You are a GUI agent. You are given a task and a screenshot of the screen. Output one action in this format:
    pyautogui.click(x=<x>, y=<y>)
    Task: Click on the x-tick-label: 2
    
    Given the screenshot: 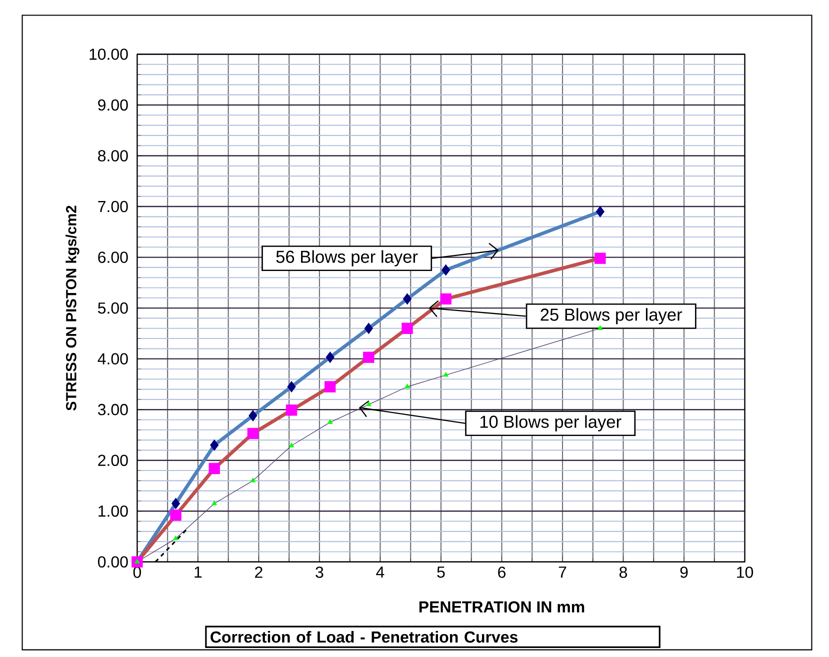 What is the action you would take?
    pyautogui.click(x=258, y=572)
    